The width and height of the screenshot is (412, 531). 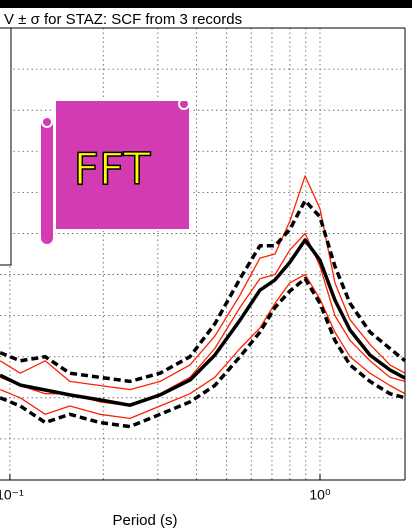 What do you see at coordinates (320, 495) in the screenshot?
I see `x-tick-label: 10⁰` at bounding box center [320, 495].